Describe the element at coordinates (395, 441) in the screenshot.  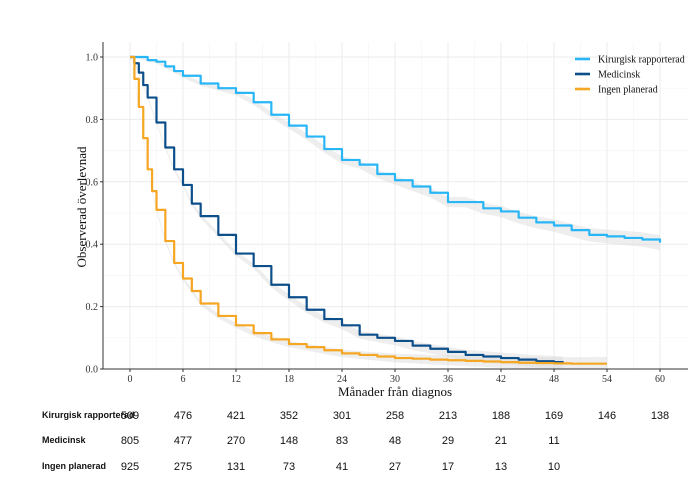
I see `risk-value: 48` at that location.